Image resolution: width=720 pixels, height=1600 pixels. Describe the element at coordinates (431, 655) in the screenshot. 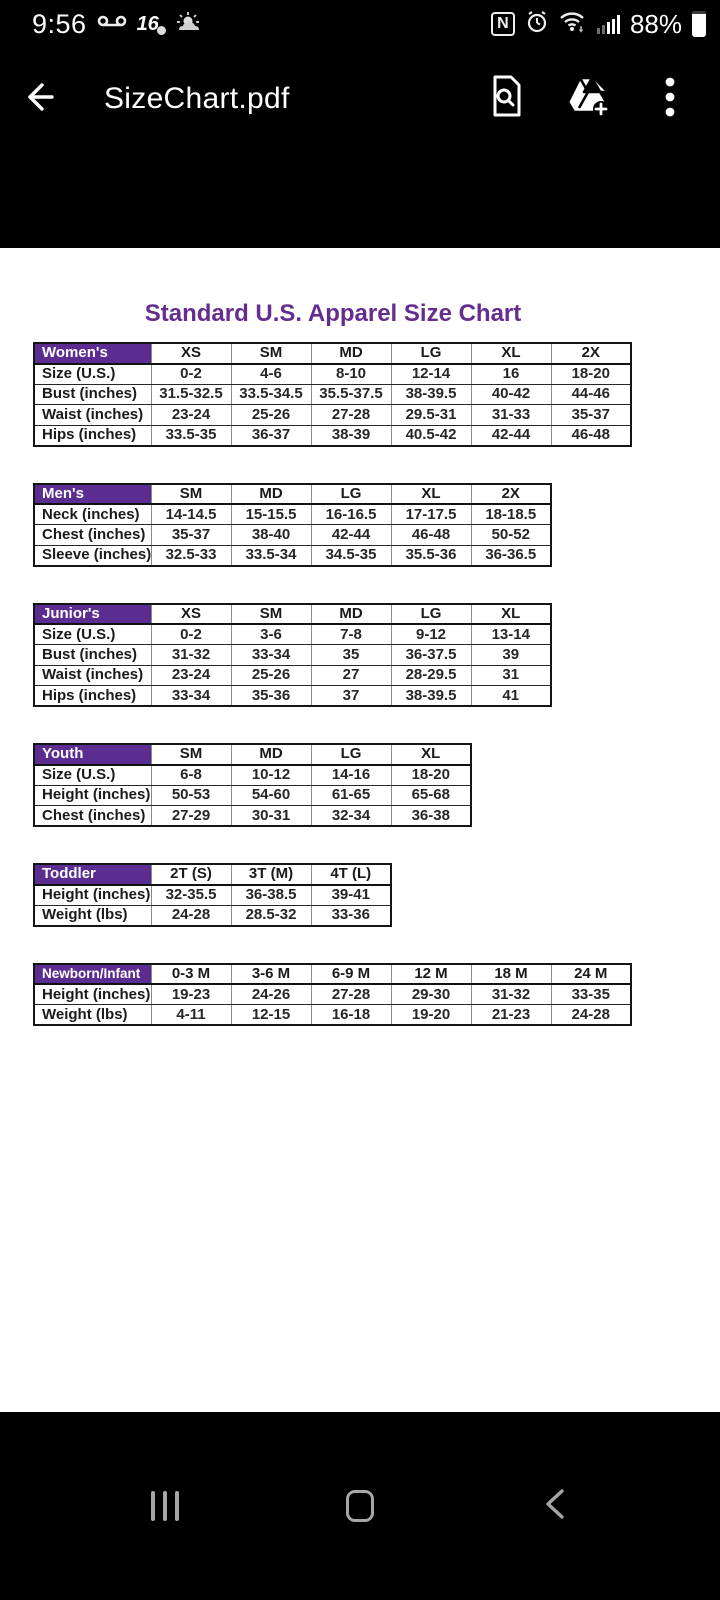

I see `table-cell: 36-37.5` at that location.